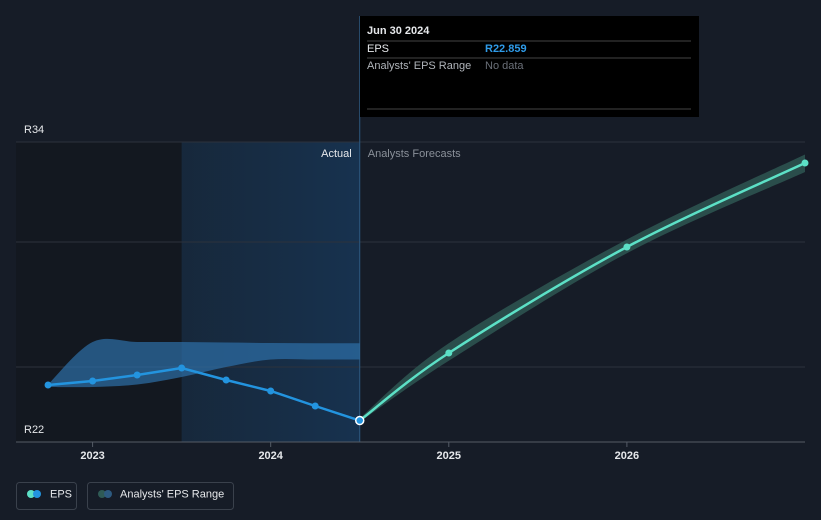  Describe the element at coordinates (61, 494) in the screenshot. I see `legend-label: EPS` at that location.